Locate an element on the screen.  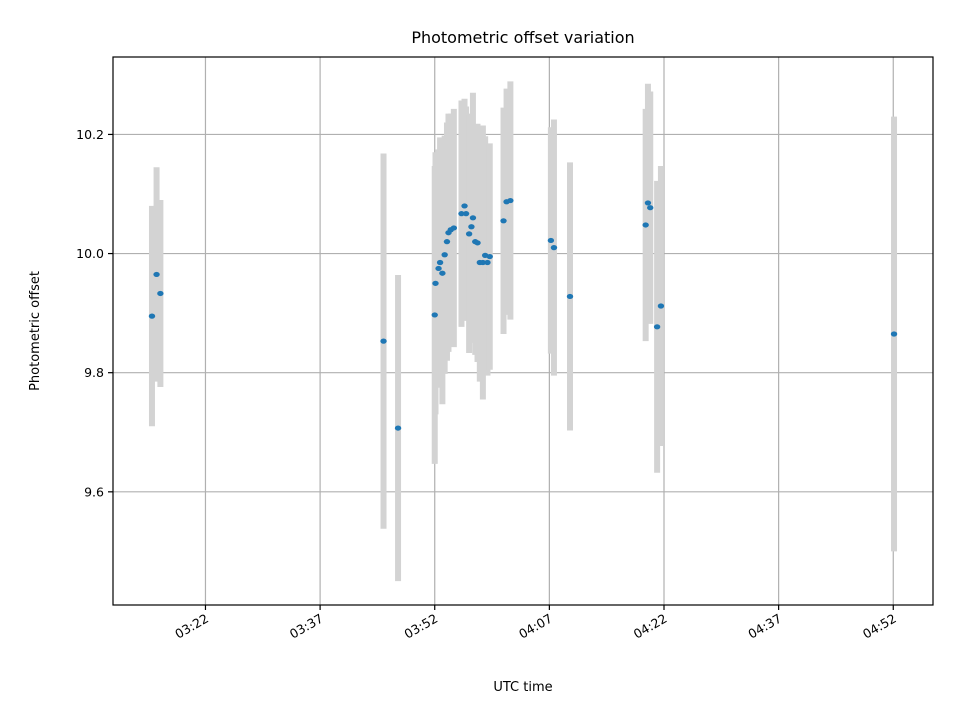
y-tick-label: 9.8 is located at coordinates (94, 372).